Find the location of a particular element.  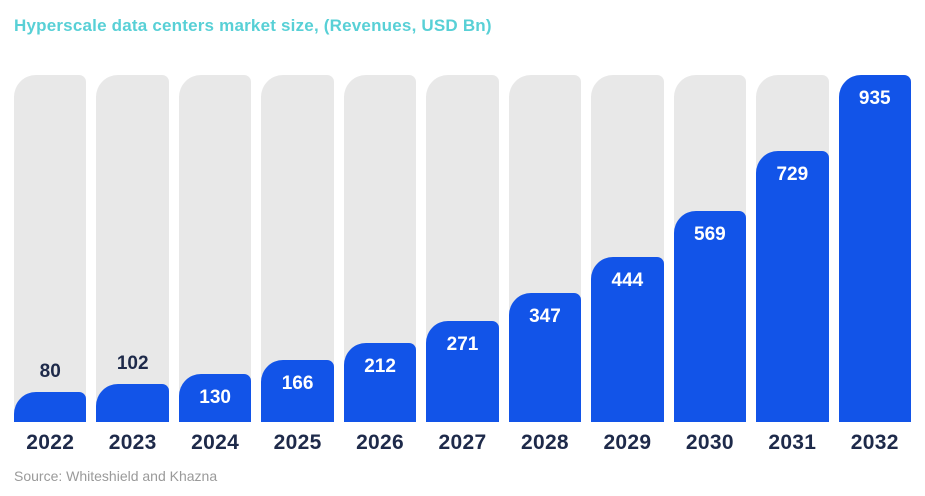

bar-track: 347 is located at coordinates (545, 248).